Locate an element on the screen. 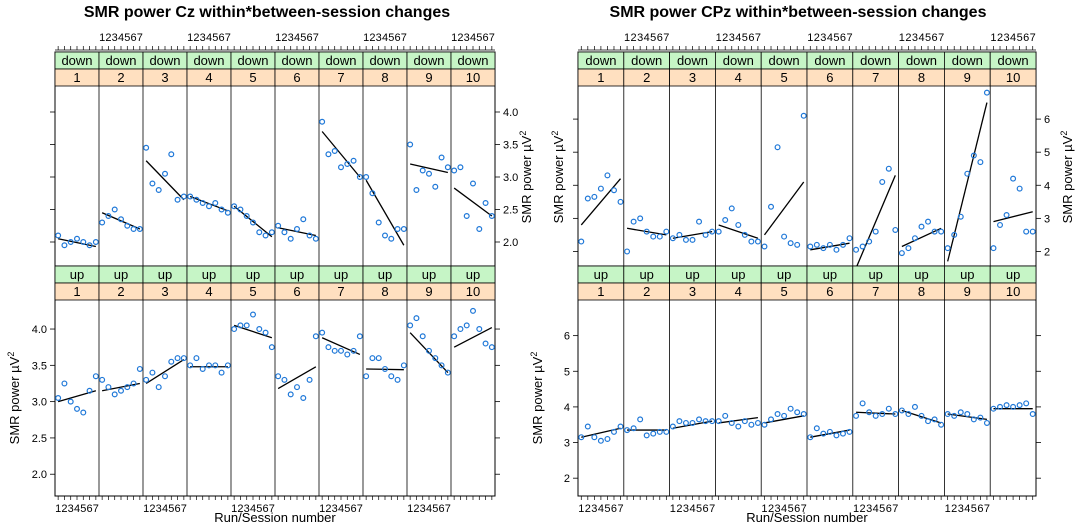  y-tick-label: 3 is located at coordinates (1047, 219).